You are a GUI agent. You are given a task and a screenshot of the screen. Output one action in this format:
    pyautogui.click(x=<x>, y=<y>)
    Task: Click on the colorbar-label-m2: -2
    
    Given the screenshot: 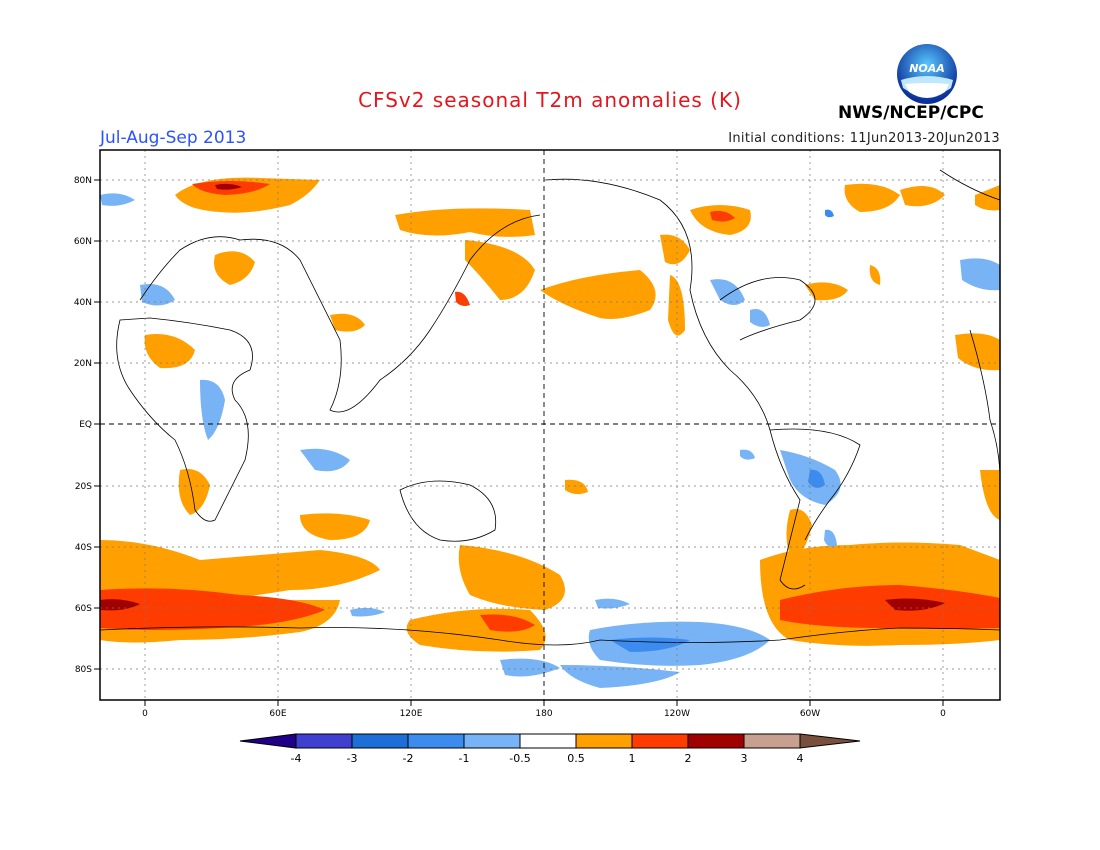 What is the action you would take?
    pyautogui.click(x=408, y=758)
    